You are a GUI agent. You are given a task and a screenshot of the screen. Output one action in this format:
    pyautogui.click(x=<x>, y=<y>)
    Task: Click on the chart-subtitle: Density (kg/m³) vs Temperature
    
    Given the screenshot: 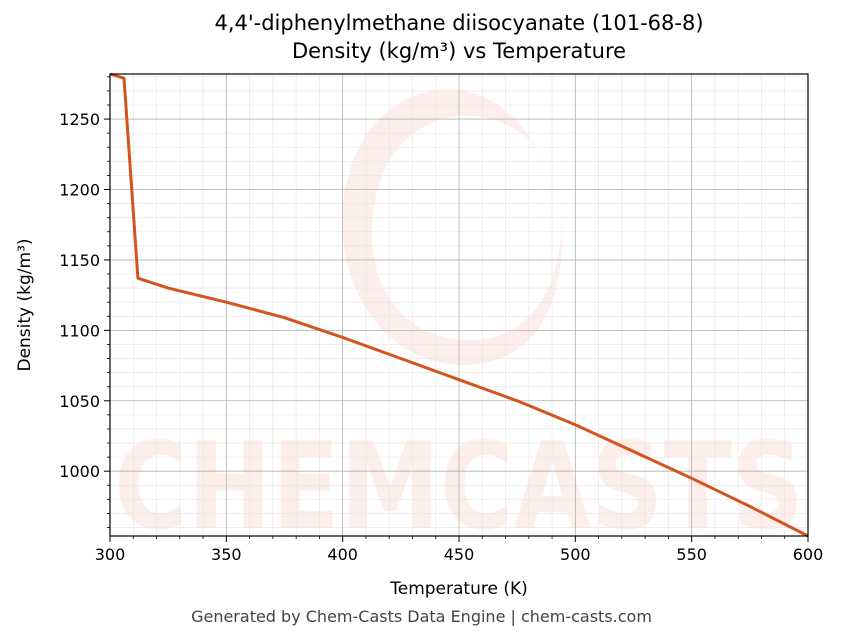 What is the action you would take?
    pyautogui.click(x=459, y=51)
    